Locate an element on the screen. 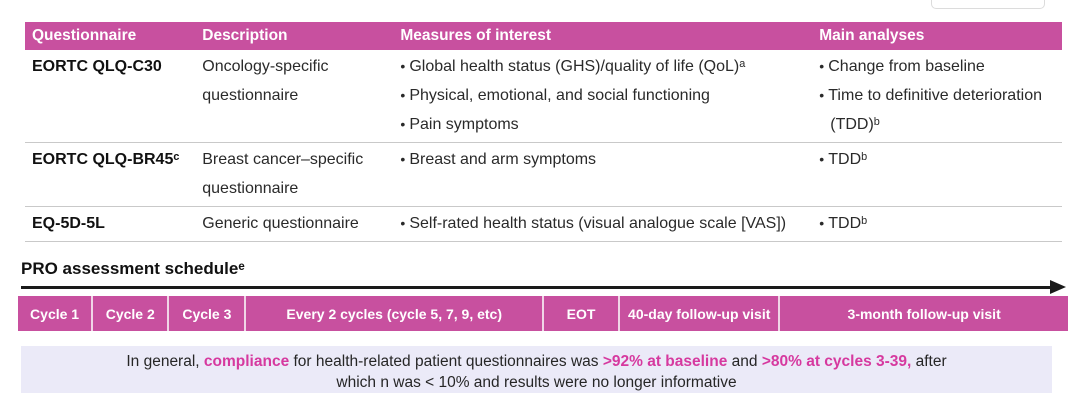 The height and width of the screenshot is (418, 1080). timeline-segment-cycle2: Cycle 2 is located at coordinates (129, 313).